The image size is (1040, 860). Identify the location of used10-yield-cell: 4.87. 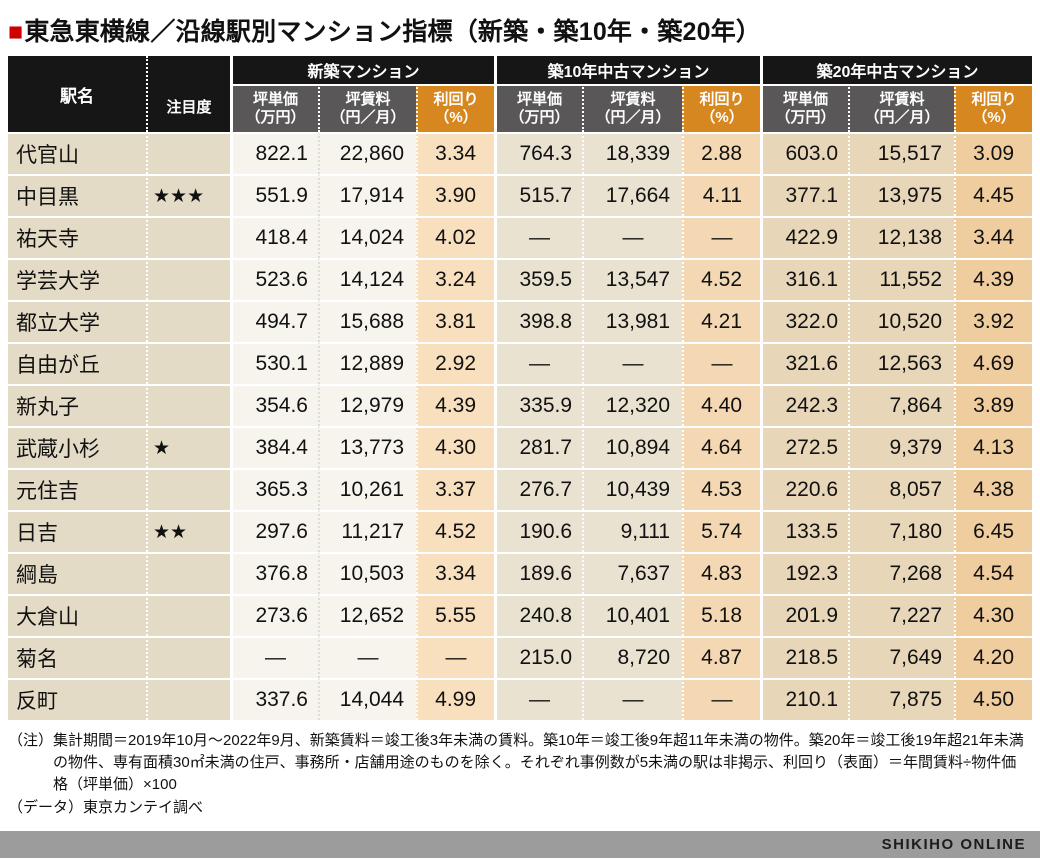
(721, 657).